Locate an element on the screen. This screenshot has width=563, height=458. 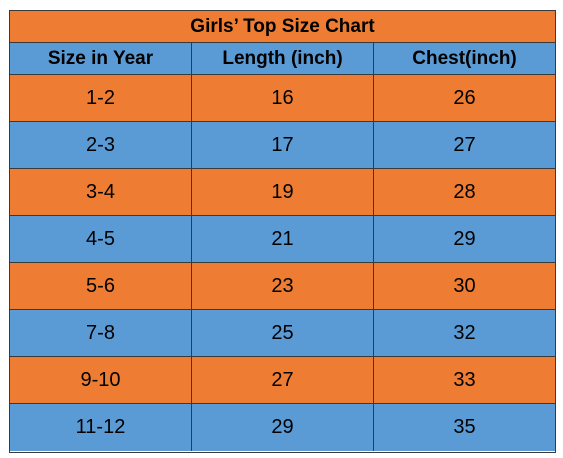
table-cell: 16 is located at coordinates (283, 98).